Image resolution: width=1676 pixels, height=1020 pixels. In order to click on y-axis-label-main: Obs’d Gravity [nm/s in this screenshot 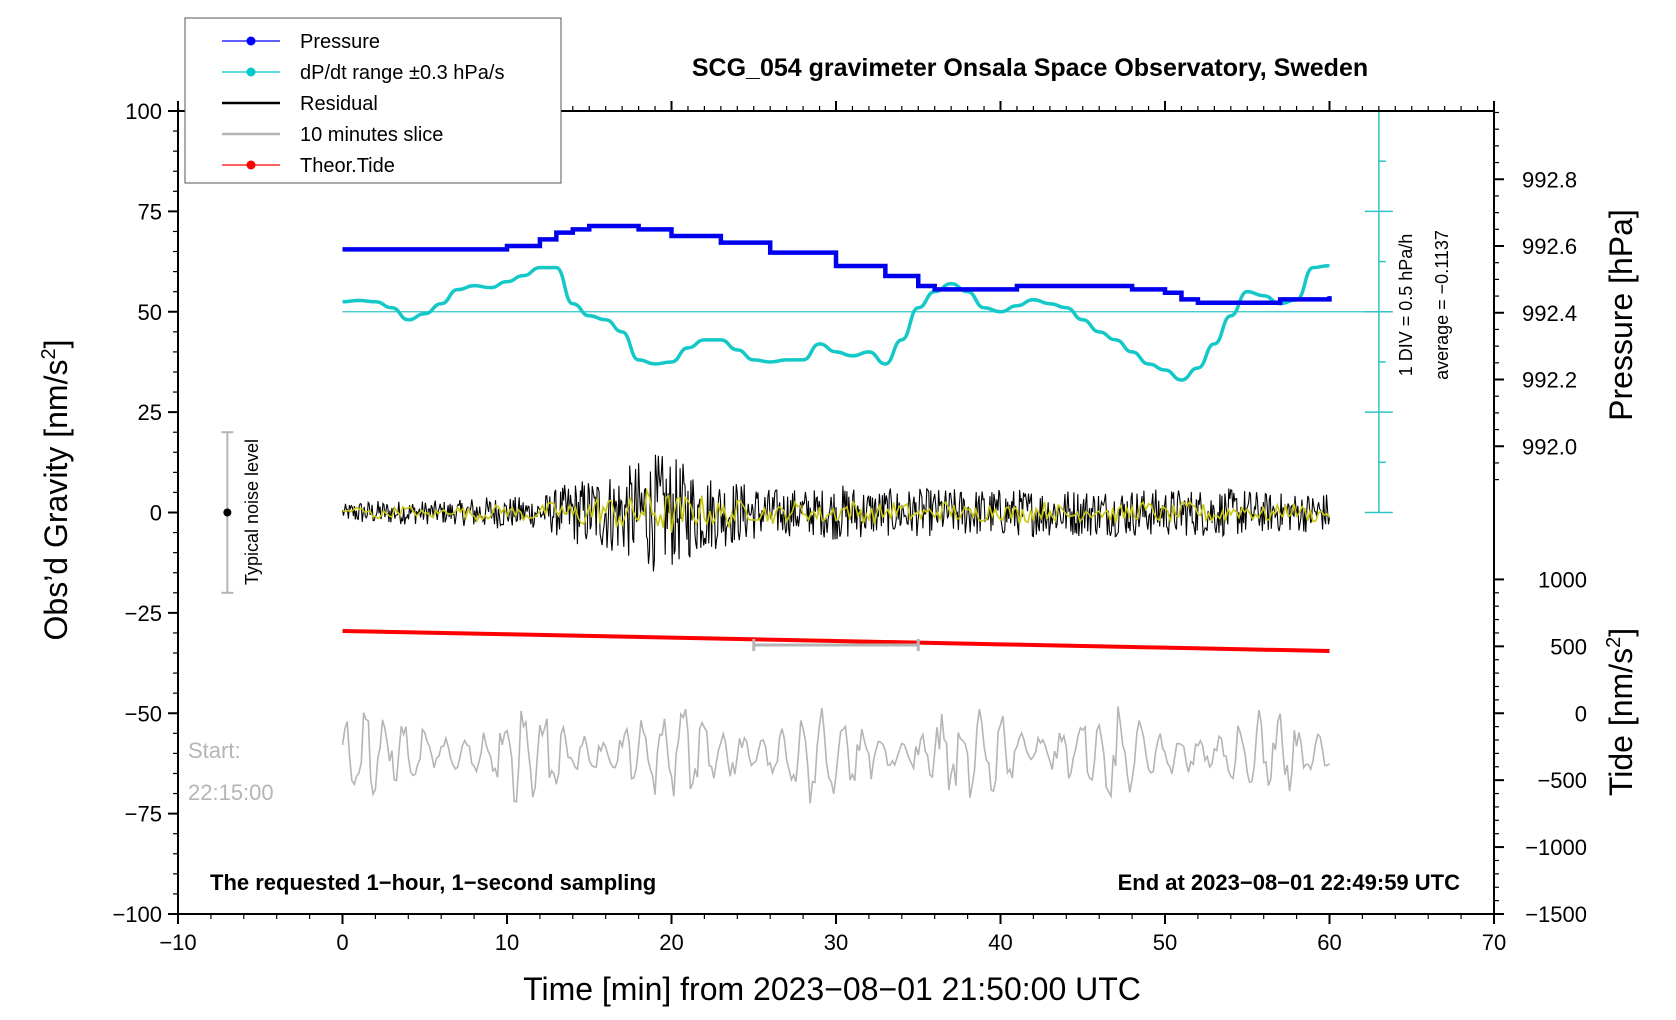, I will do `click(56, 500)`.